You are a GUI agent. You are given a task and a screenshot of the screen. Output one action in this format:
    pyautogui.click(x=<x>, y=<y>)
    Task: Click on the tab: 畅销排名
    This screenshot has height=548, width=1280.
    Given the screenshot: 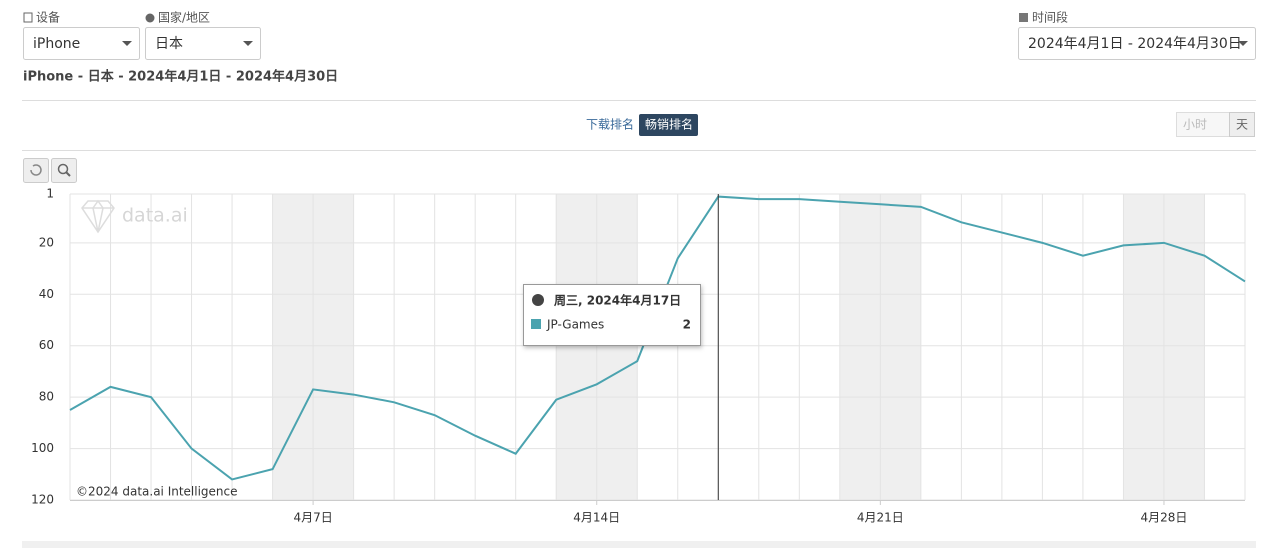 What is the action you would take?
    pyautogui.click(x=669, y=124)
    